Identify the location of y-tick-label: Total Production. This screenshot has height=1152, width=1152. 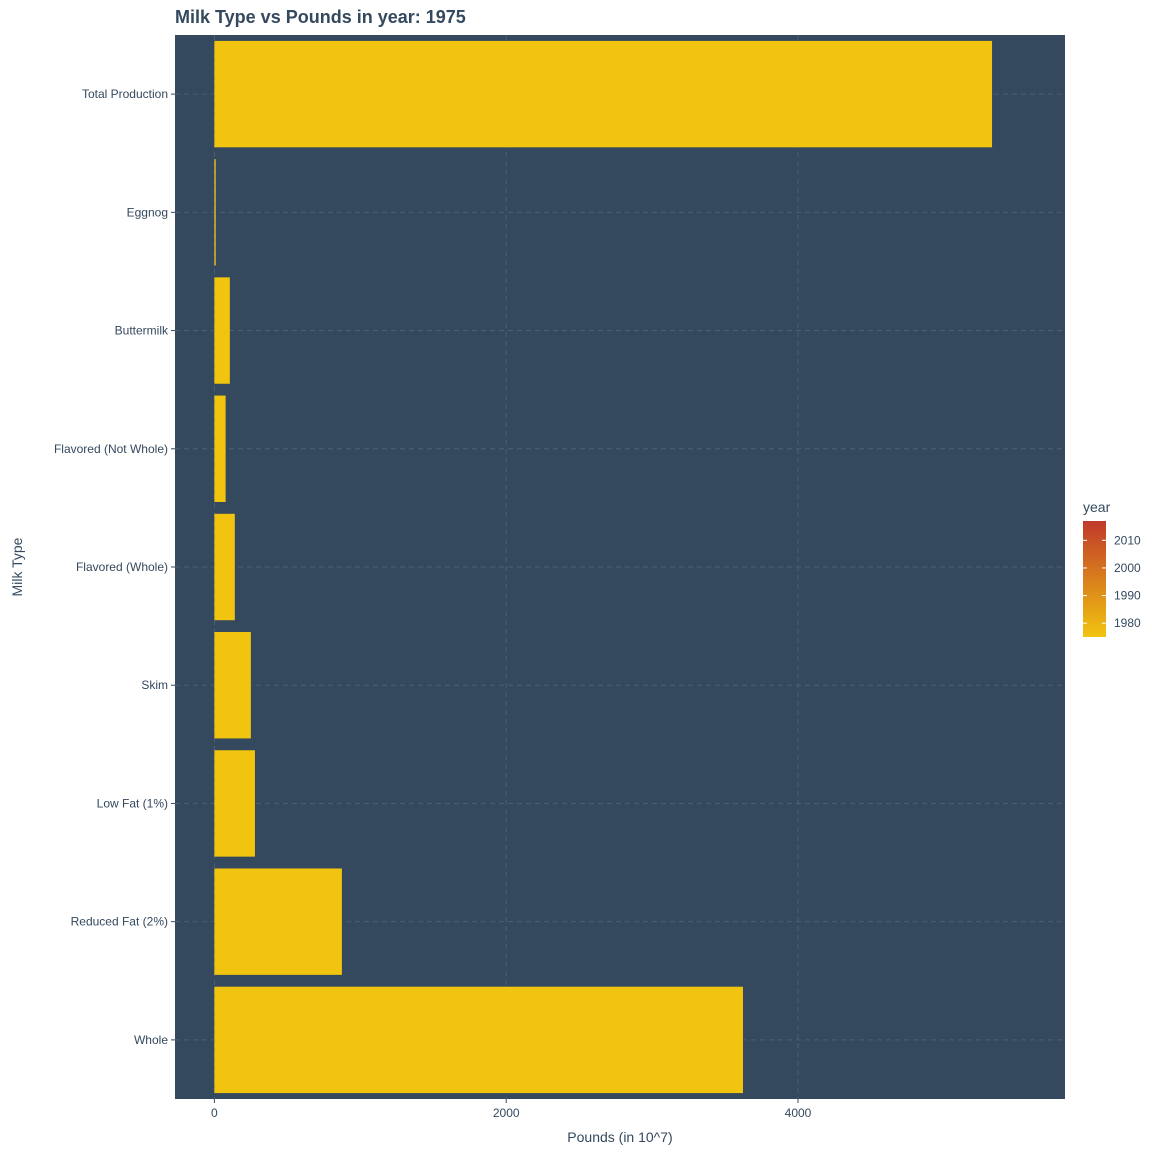
(125, 94).